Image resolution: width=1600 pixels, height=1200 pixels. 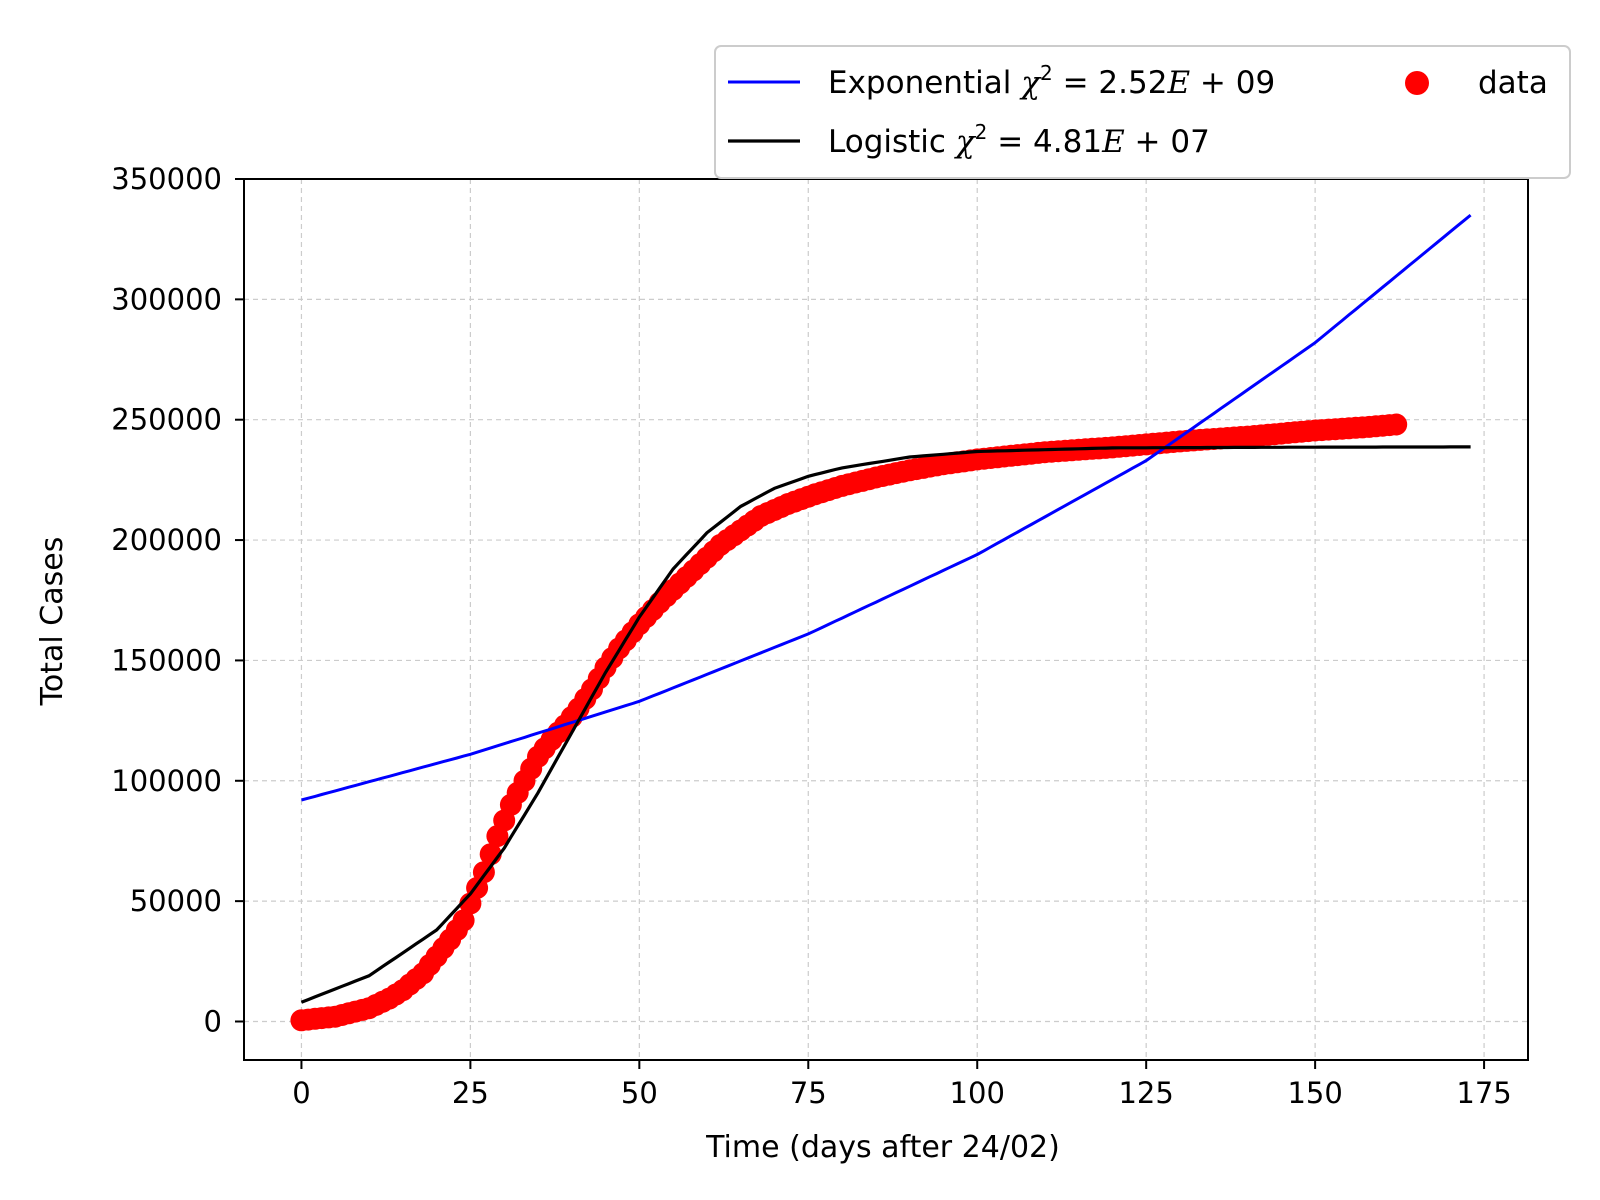 What do you see at coordinates (1019, 140) in the screenshot?
I see `legend-logistic-label: Logistic χ2 = 4.81E + 07` at bounding box center [1019, 140].